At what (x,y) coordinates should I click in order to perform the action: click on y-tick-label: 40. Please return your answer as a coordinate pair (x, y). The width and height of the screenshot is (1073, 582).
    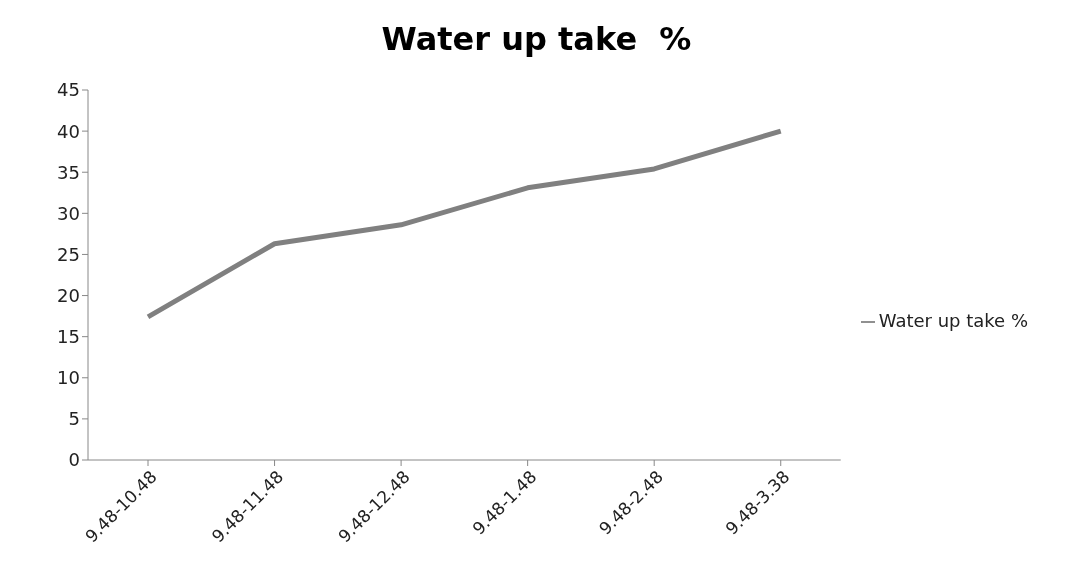
    Looking at the image, I should click on (68, 131).